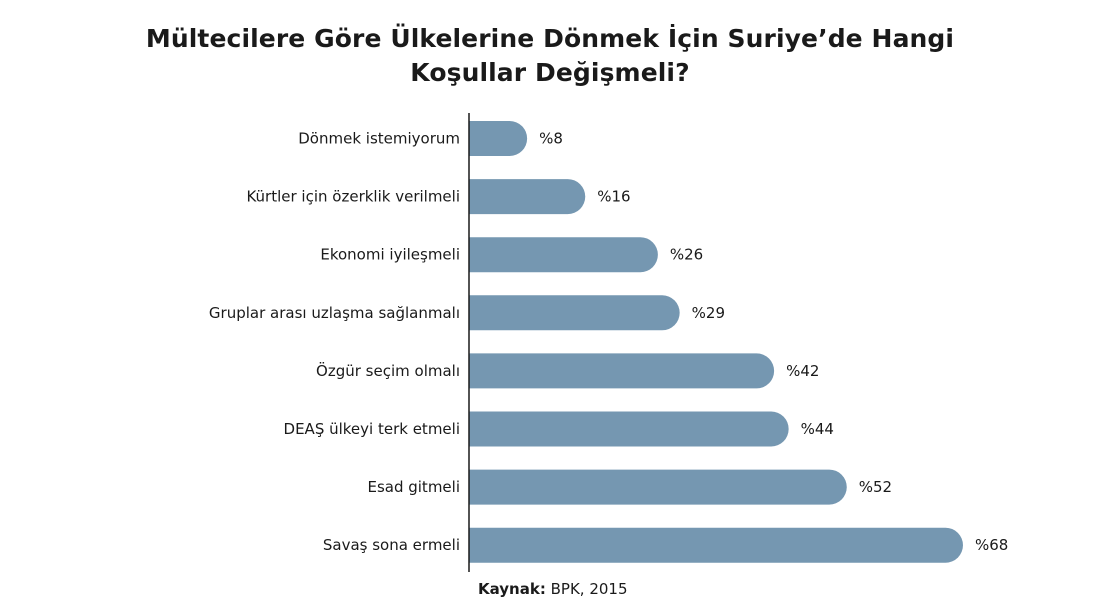 This screenshot has width=1103, height=611. What do you see at coordinates (388, 370) in the screenshot?
I see `category-label-5: Özgür seçim olmalı` at bounding box center [388, 370].